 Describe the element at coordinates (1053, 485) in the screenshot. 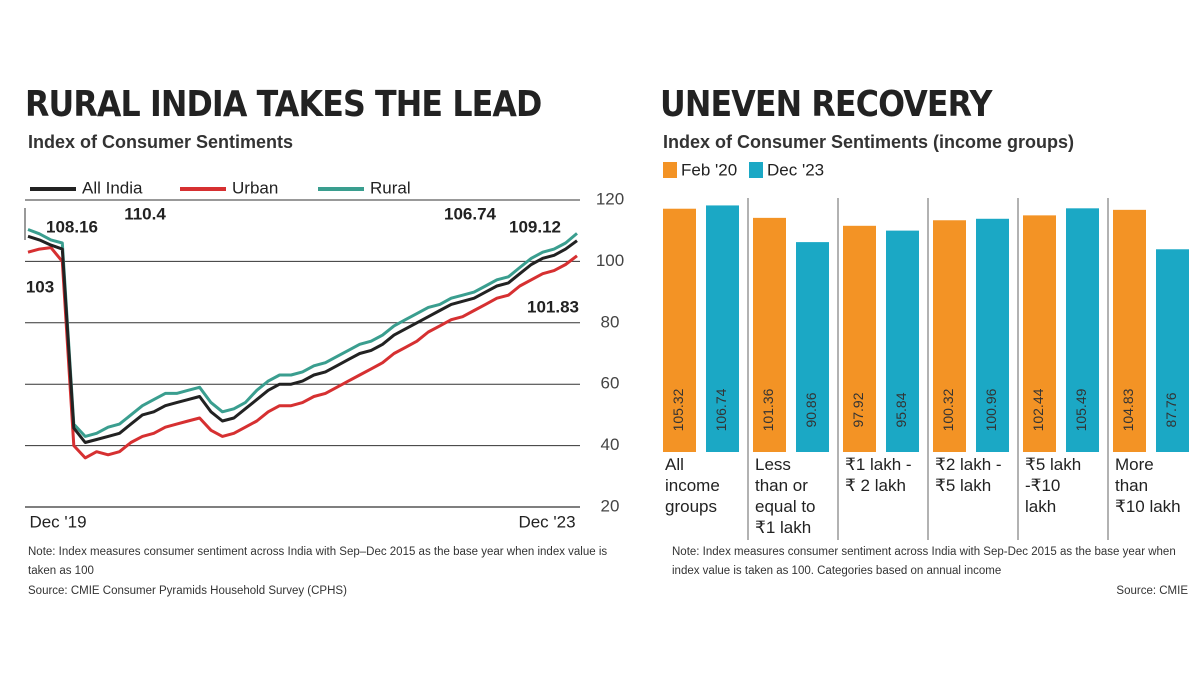

I see `x-tick-label: ₹5 lakh -₹10 lakh` at that location.